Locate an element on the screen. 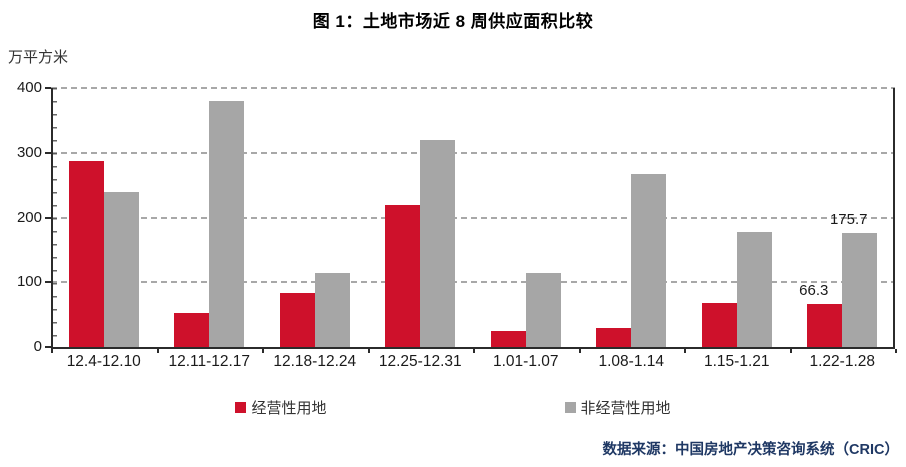  y-axis-tick-label: 200 is located at coordinates (29, 217).